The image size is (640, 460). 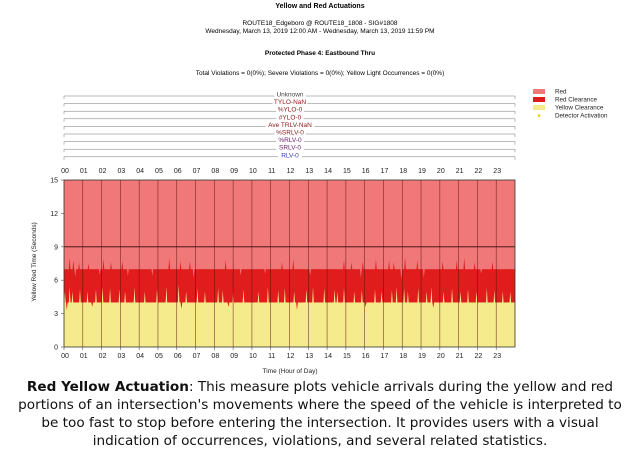 What do you see at coordinates (366, 171) in the screenshot?
I see `x-tick-label-top: 16` at bounding box center [366, 171].